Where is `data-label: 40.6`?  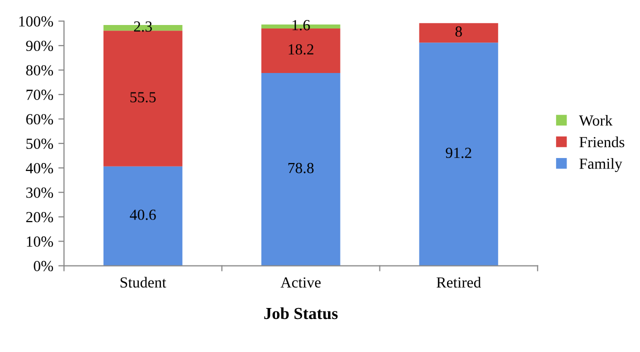
data-label: 40.6 is located at coordinates (143, 215).